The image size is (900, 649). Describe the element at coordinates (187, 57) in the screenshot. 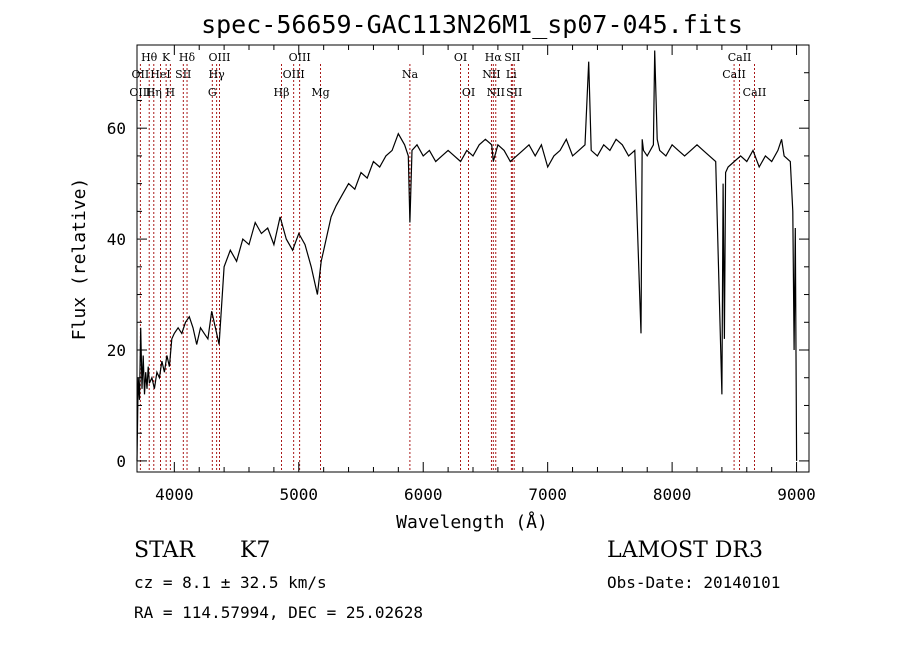

I see `line-label: Hδ` at that location.